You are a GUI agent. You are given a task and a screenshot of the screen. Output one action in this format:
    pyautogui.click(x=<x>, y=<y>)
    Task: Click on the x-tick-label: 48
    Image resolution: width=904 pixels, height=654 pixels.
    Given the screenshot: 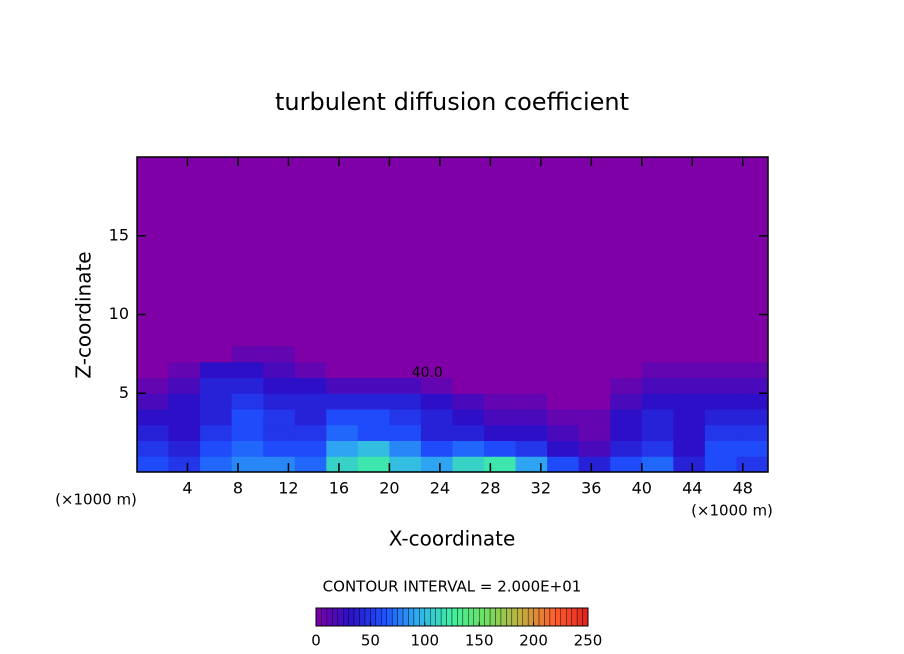 What is the action you would take?
    pyautogui.click(x=743, y=488)
    